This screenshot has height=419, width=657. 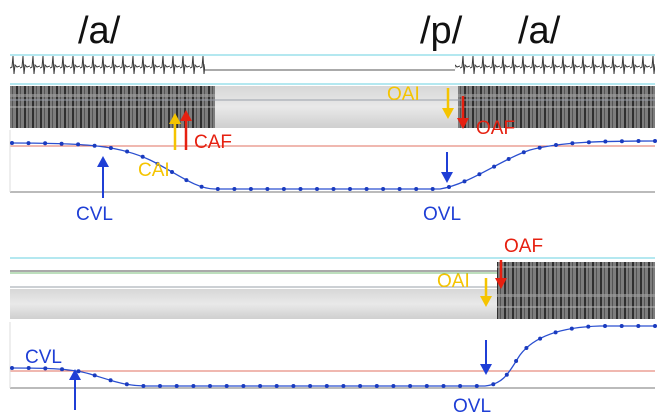 What do you see at coordinates (112, 107) in the screenshot?
I see `top-spectrogram-left` at bounding box center [112, 107].